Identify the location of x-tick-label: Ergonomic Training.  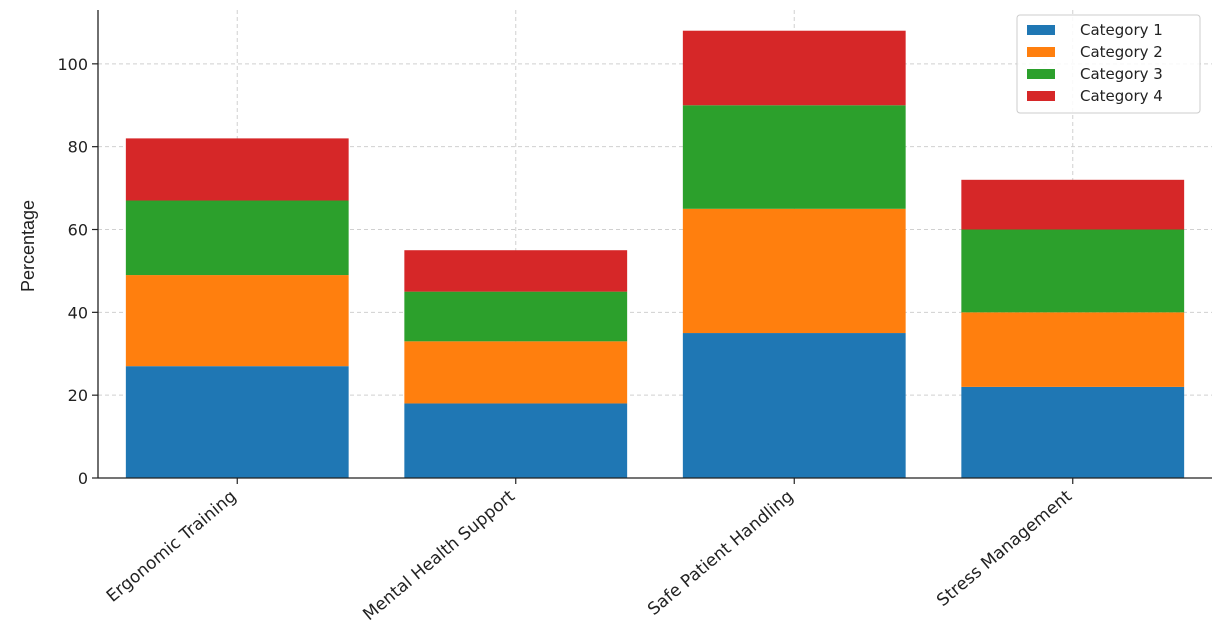
(172, 547).